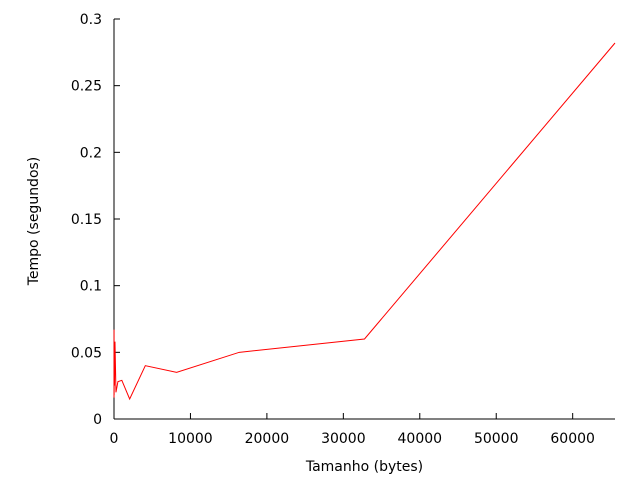  What do you see at coordinates (91, 20) in the screenshot?
I see `y-tick-label: 0.3` at bounding box center [91, 20].